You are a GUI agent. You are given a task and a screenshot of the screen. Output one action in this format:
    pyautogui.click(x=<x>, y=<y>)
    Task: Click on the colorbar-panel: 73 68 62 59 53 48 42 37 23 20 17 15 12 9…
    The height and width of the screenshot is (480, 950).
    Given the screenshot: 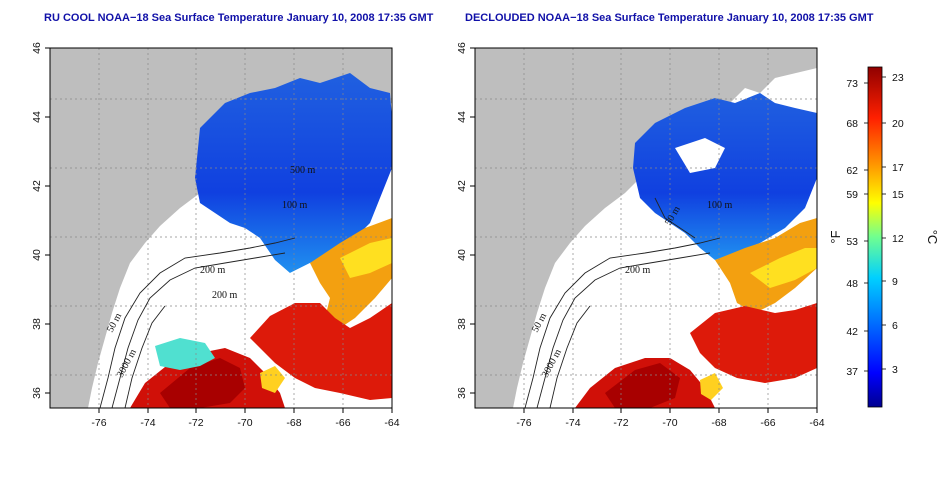 What is the action you would take?
    pyautogui.click(x=885, y=240)
    